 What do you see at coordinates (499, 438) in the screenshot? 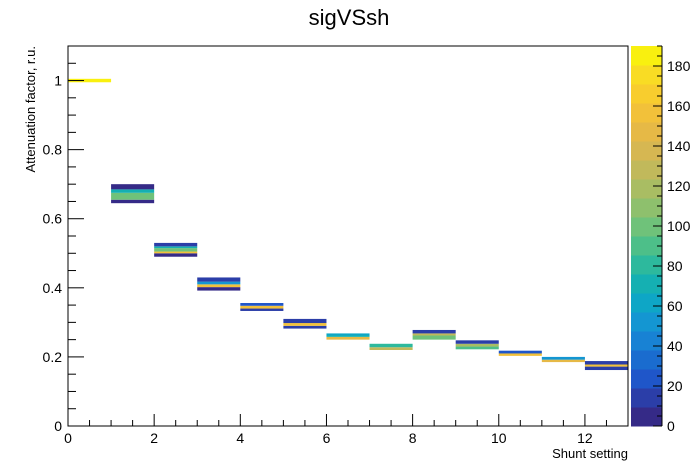
I see `x-tick-label: 10` at bounding box center [499, 438].